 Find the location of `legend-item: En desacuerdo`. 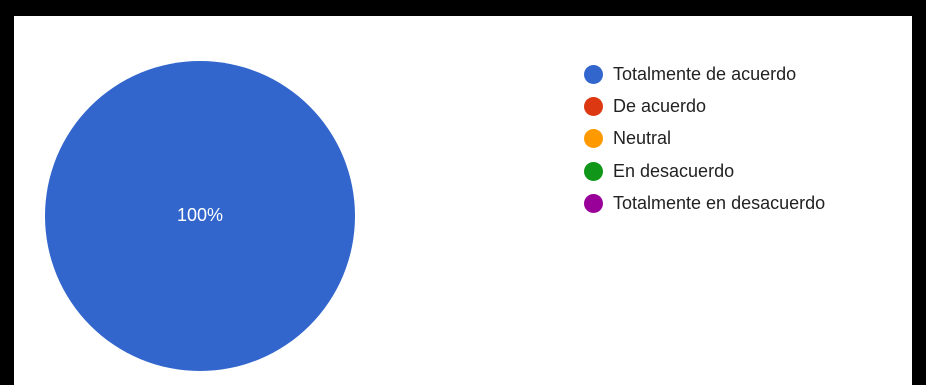

legend-item: En desacuerdo is located at coordinates (704, 171).